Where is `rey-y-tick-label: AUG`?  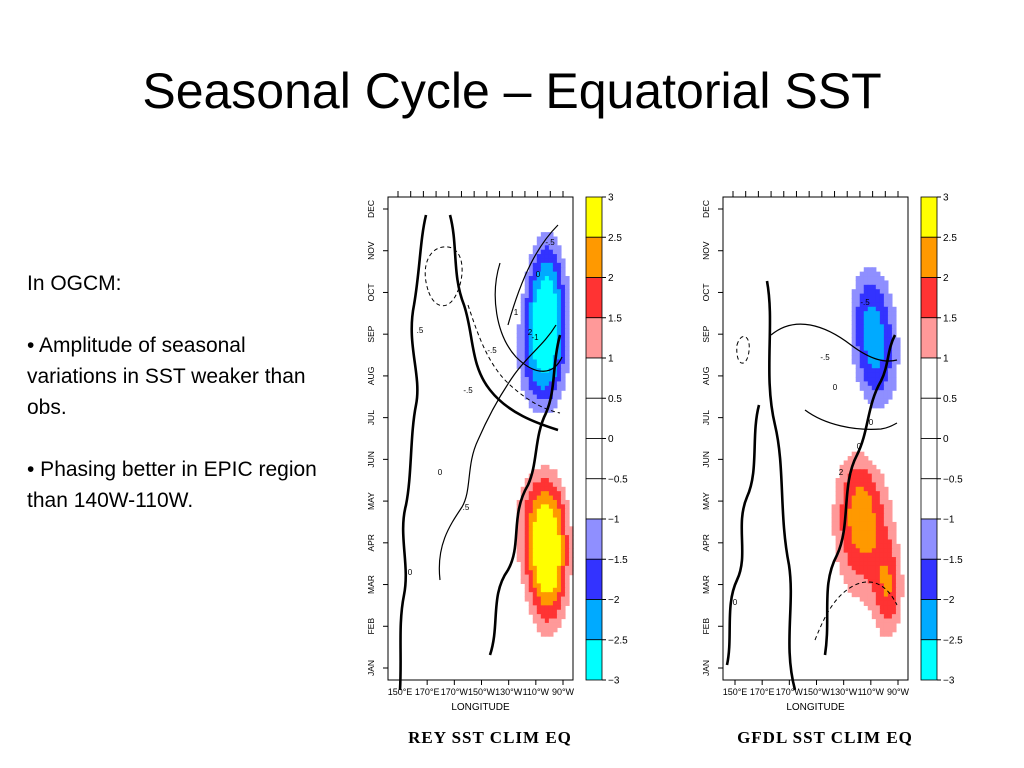
rey-y-tick-label: AUG is located at coordinates (371, 376).